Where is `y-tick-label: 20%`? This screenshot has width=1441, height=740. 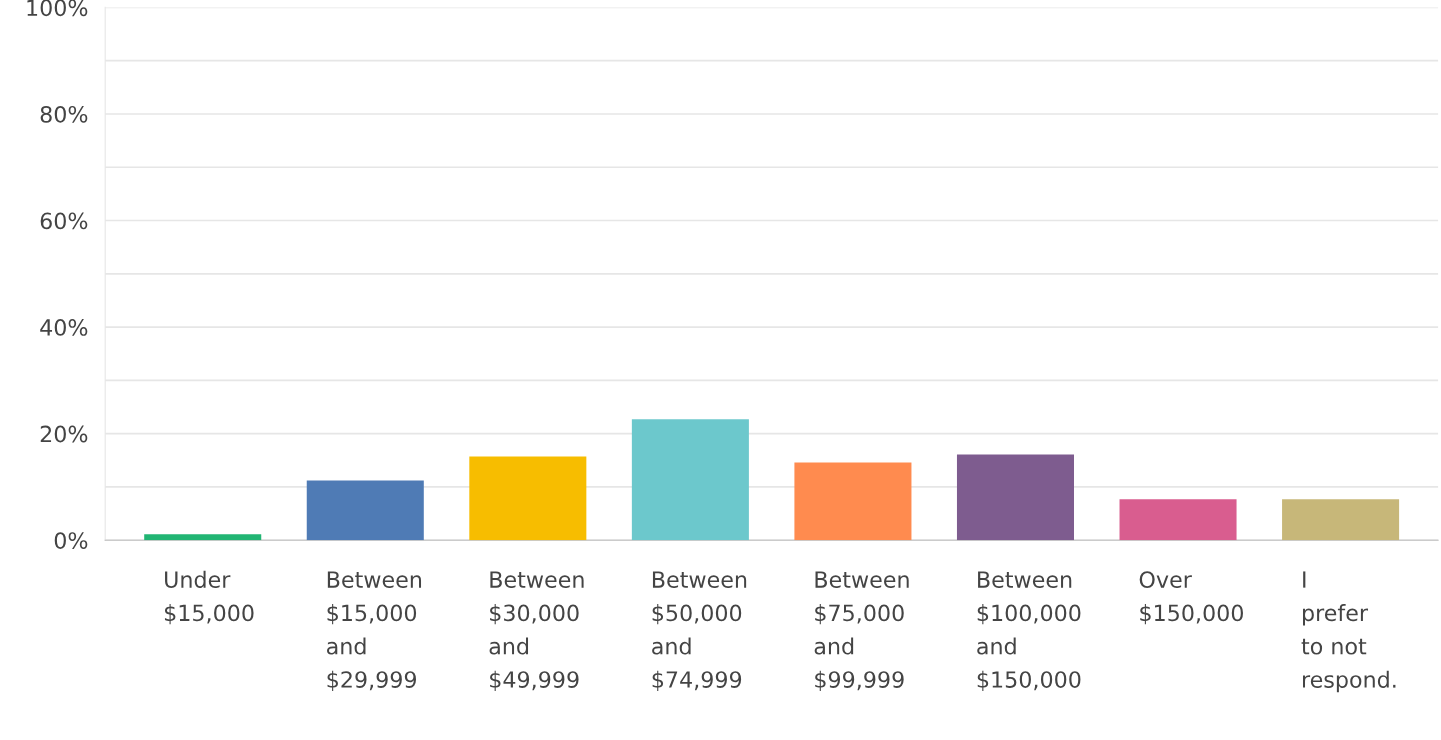 y-tick-label: 20% is located at coordinates (64, 434).